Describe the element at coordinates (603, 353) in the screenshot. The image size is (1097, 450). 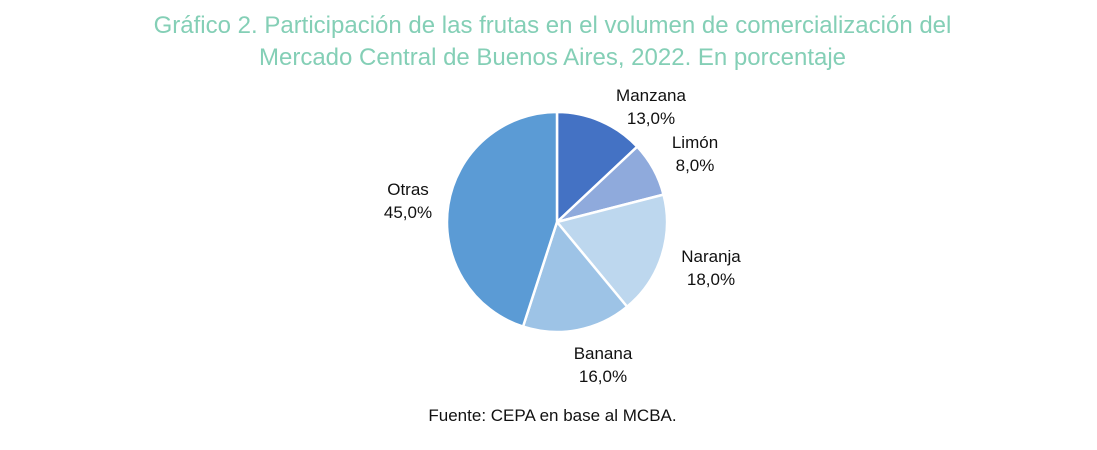
I see `slice-label-banana: Banana` at that location.